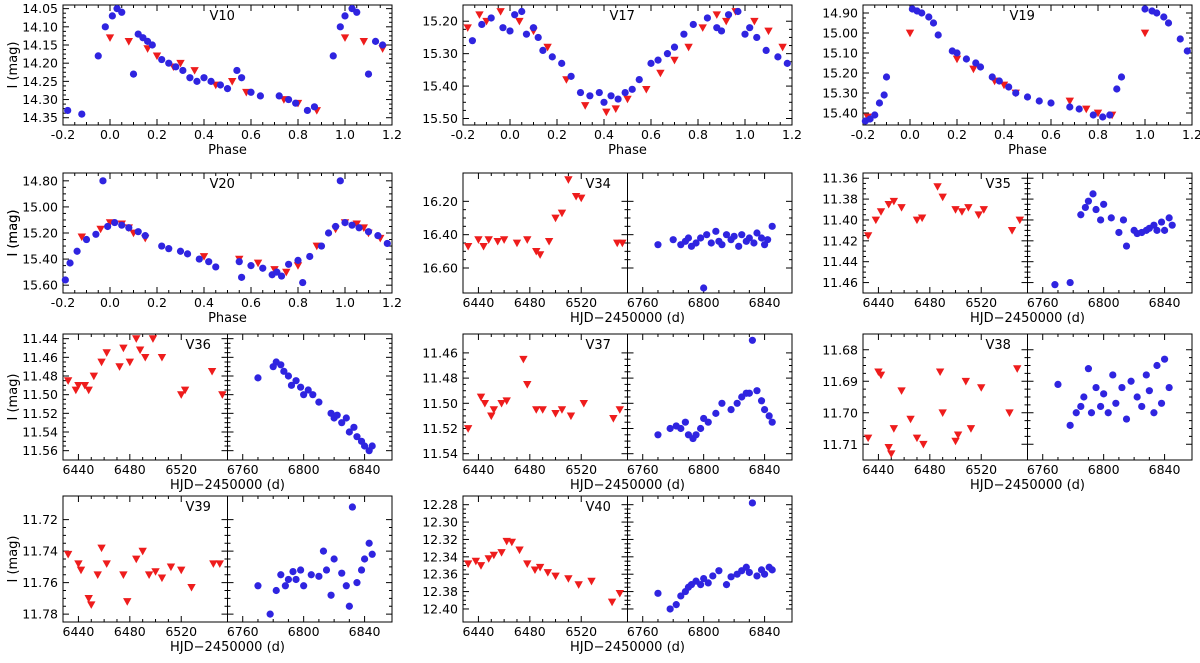 The height and width of the screenshot is (663, 1200). Describe the element at coordinates (222, 16) in the screenshot. I see `star-label-v10: V10` at that location.